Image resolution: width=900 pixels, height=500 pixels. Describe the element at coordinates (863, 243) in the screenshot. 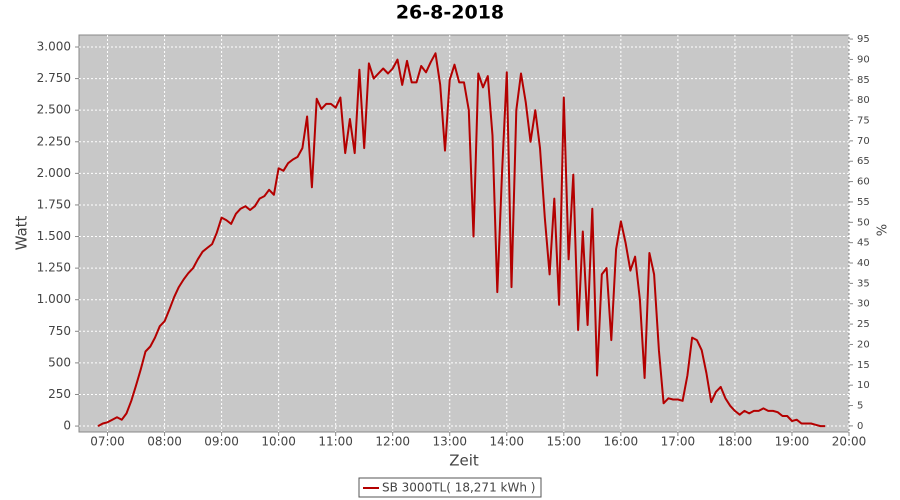

I see `y2-tick-label: 45` at that location.